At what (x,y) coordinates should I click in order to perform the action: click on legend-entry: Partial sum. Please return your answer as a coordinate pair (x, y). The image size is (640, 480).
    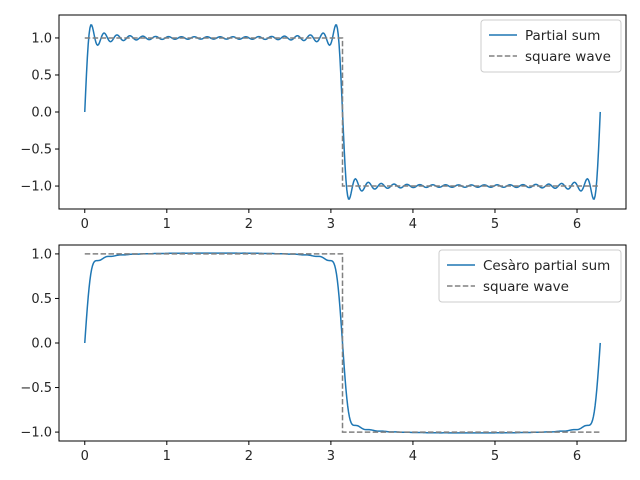
    Looking at the image, I should click on (562, 36).